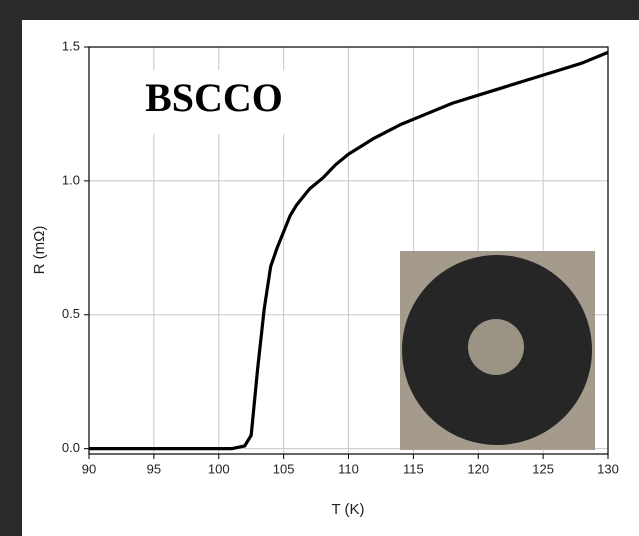 This screenshot has height=536, width=639. Describe the element at coordinates (608, 468) in the screenshot. I see `x-tick-label: 130` at that location.